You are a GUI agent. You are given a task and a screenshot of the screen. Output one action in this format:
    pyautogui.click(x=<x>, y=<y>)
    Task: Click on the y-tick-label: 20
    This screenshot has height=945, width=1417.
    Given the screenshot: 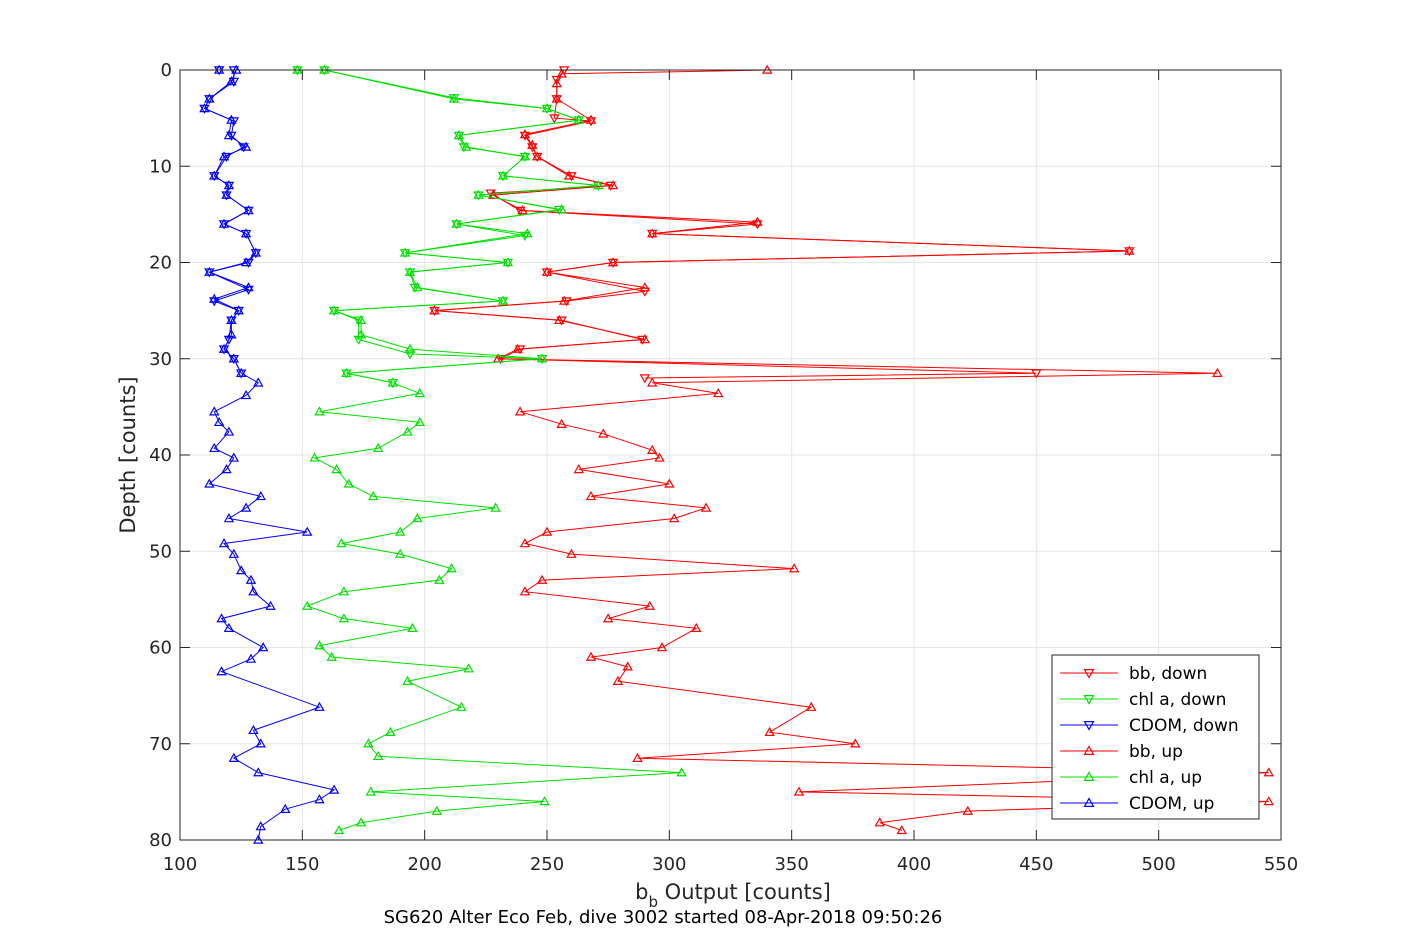 What is the action you would take?
    pyautogui.click(x=160, y=263)
    